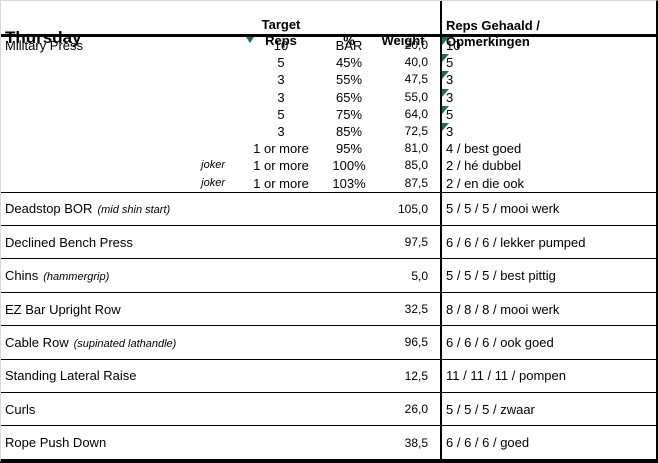 The image size is (658, 463). I want to click on weight-cell: 64,0, so click(403, 114).